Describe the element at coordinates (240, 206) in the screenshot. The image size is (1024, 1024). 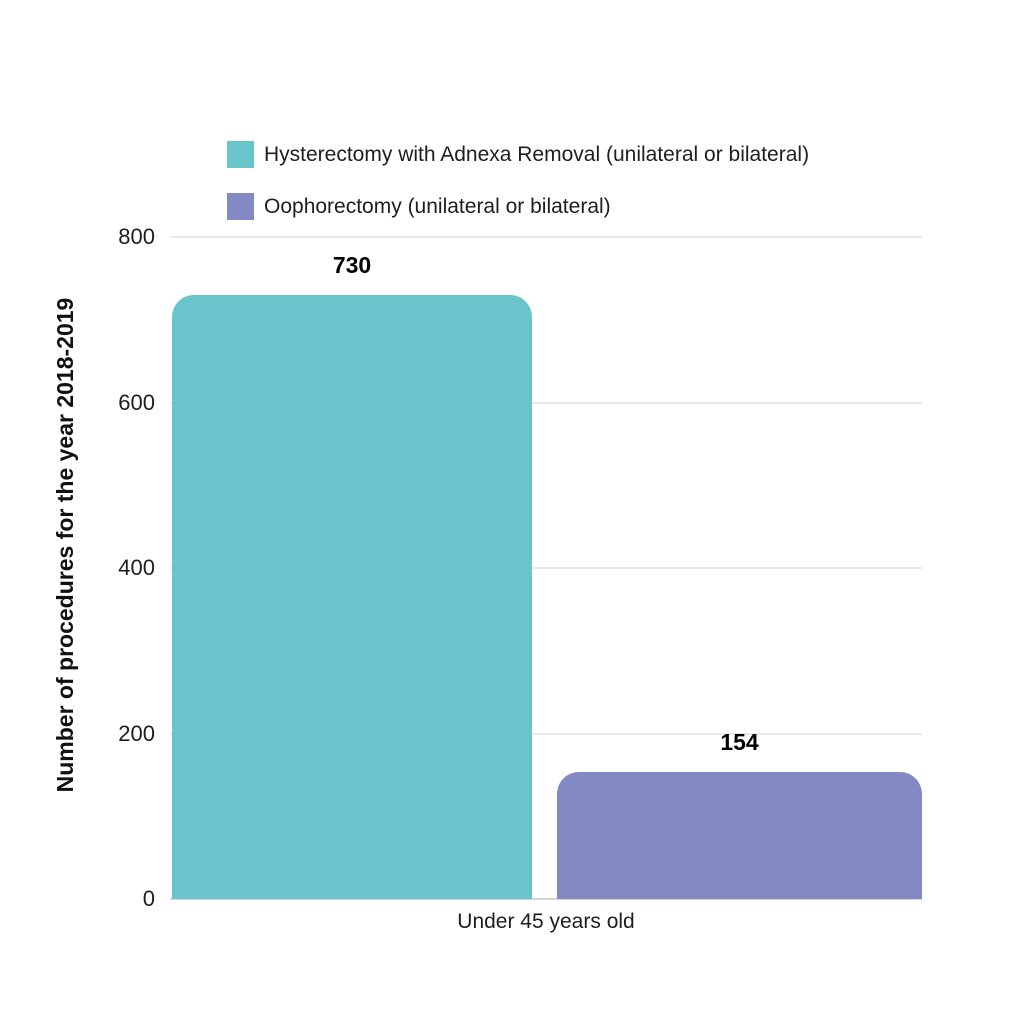
I see `legend-swatch-purple-icon` at that location.